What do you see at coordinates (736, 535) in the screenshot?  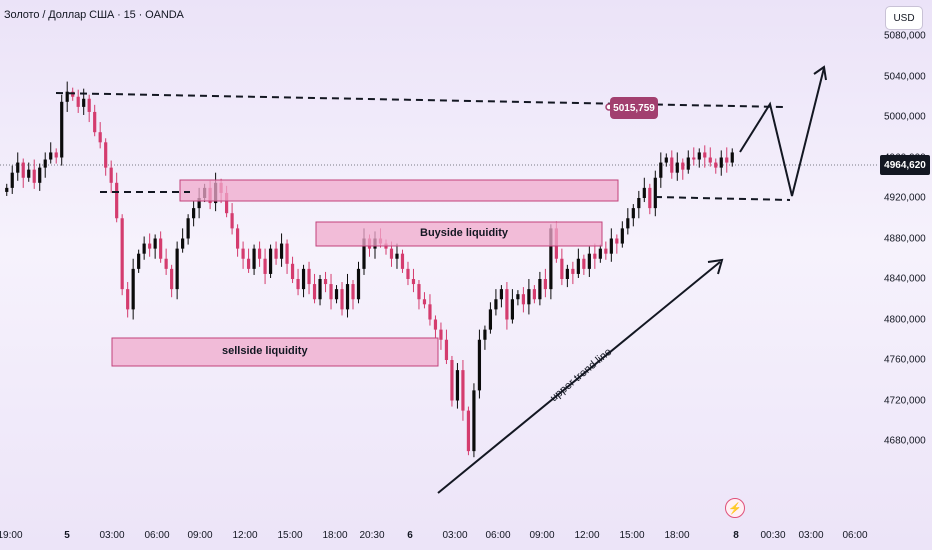 I see `time-axis-label: 8` at bounding box center [736, 535].